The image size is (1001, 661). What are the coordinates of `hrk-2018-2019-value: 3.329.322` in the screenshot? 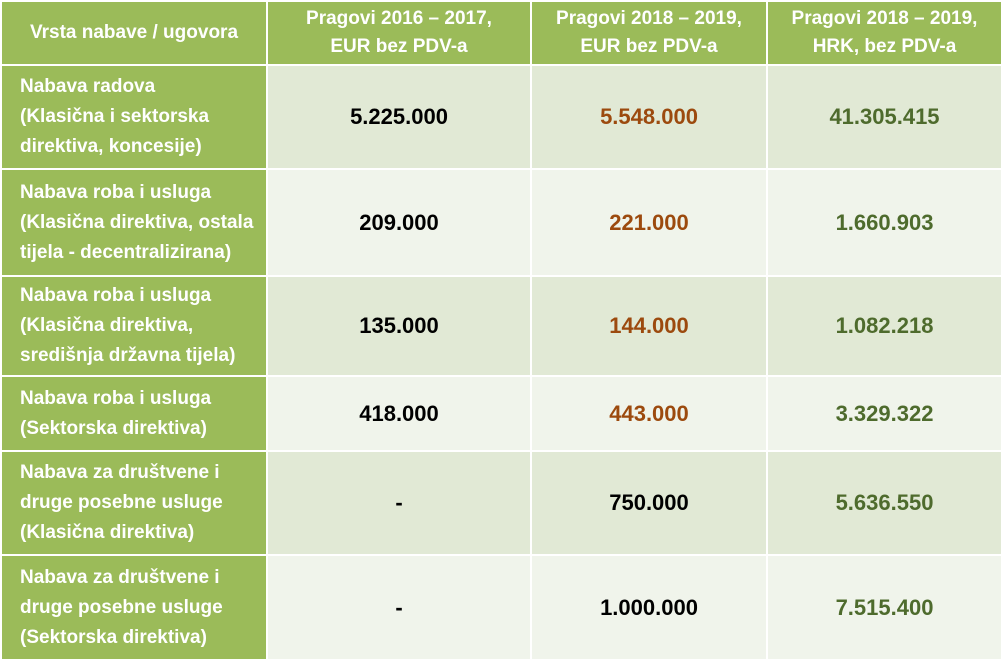 It's located at (883, 413).